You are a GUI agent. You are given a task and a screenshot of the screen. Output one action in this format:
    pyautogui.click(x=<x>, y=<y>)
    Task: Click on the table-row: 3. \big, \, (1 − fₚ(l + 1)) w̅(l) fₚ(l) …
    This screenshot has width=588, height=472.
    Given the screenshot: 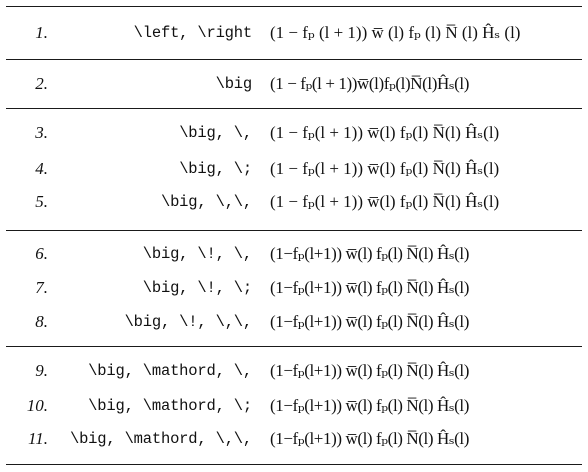 What is the action you would take?
    pyautogui.click(x=294, y=133)
    